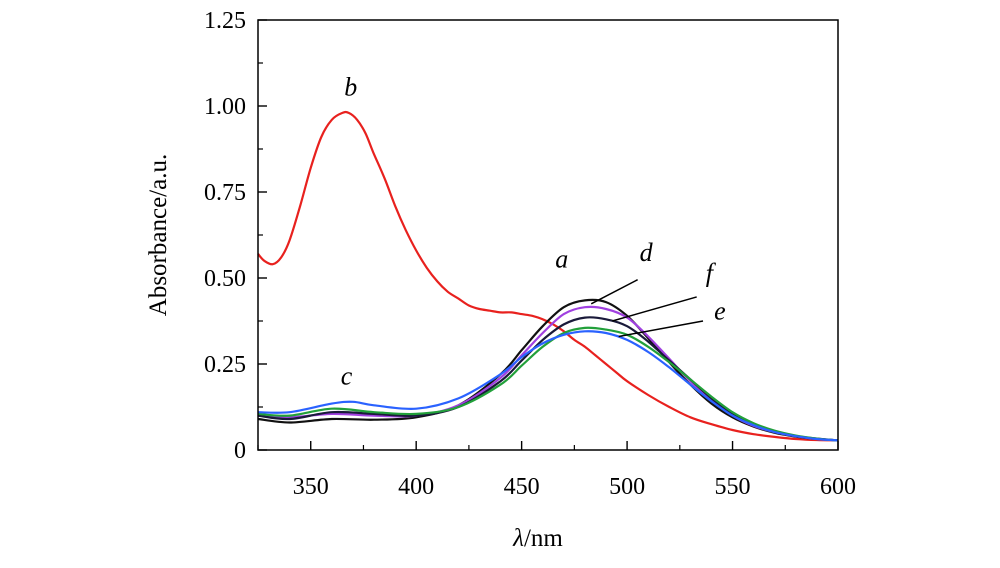  I want to click on curve-label-f: f, so click(711, 272).